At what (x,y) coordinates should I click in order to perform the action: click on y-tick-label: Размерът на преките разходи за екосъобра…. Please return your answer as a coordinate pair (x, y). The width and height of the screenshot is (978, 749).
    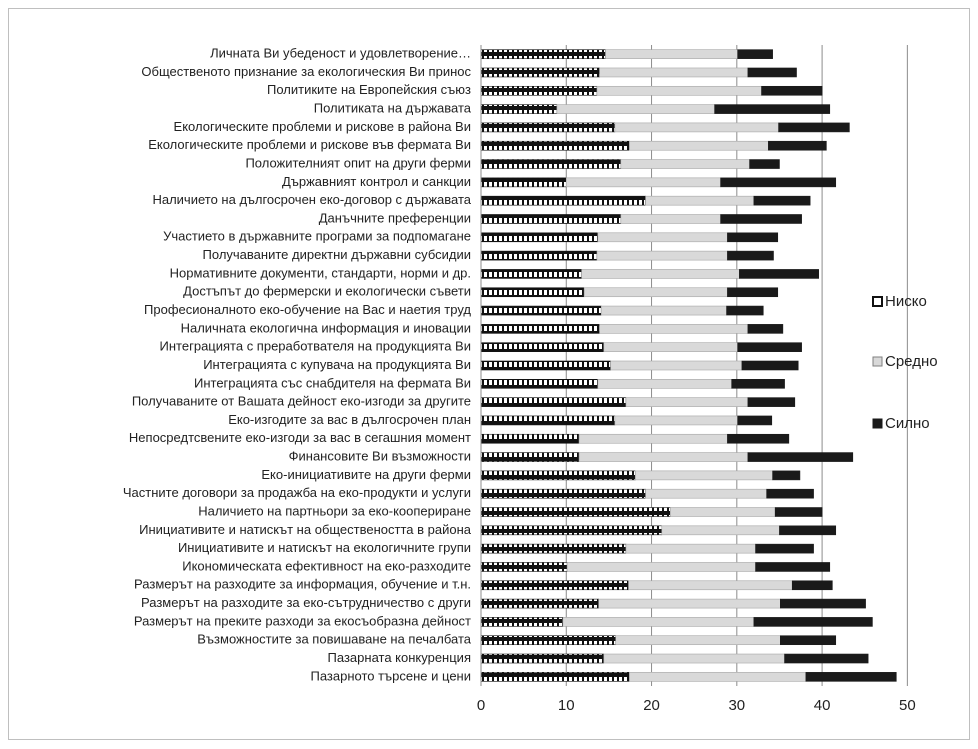
    Looking at the image, I should click on (302, 620).